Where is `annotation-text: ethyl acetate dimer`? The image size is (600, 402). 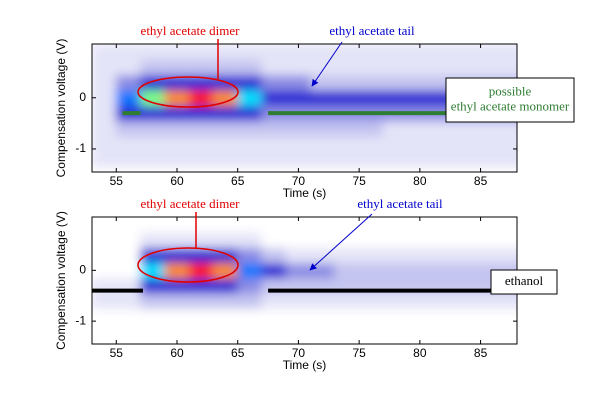
annotation-text: ethyl acetate dimer is located at coordinates (191, 203).